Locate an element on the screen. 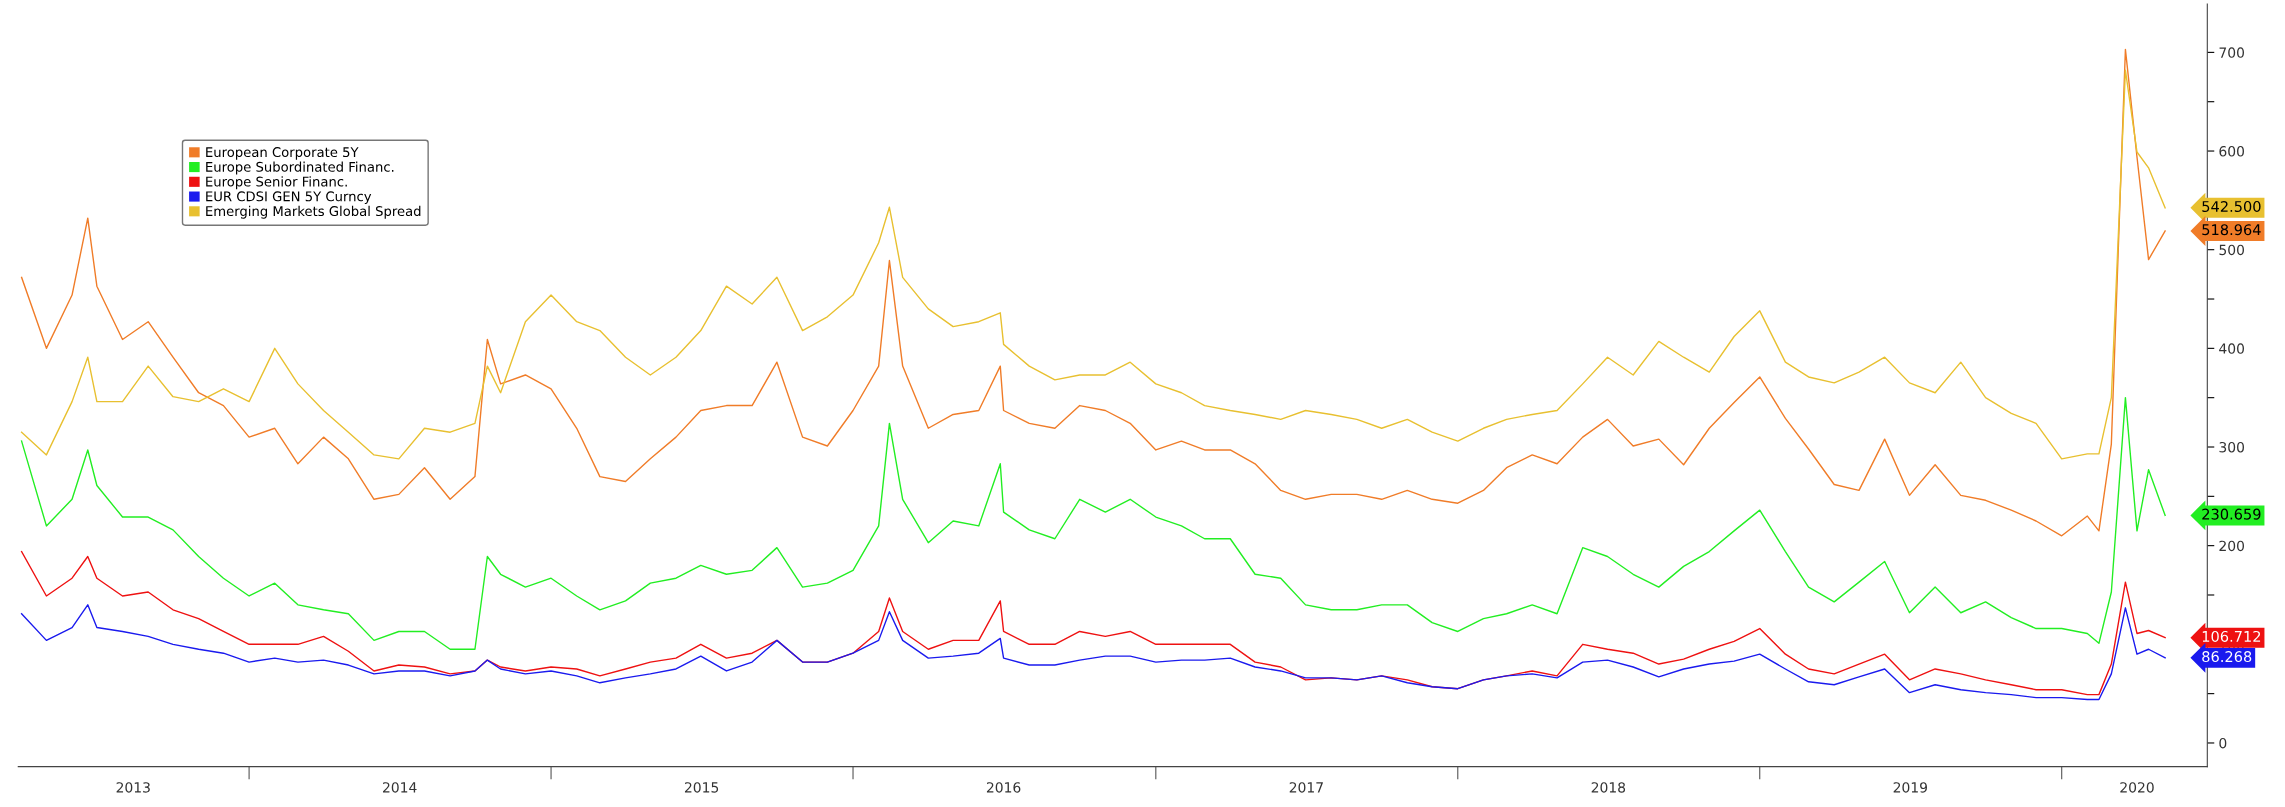 The height and width of the screenshot is (807, 2285). x-tick-label: 2018 is located at coordinates (1608, 787).